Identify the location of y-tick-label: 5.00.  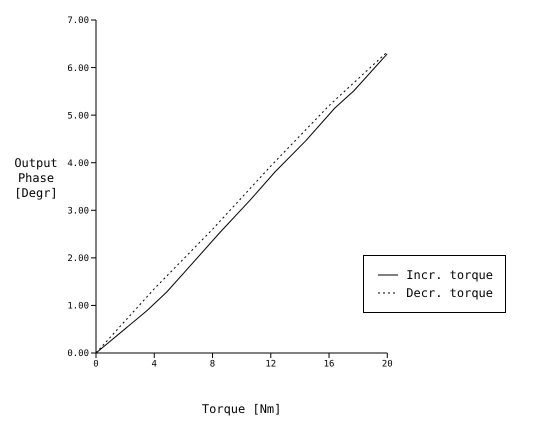
(78, 116).